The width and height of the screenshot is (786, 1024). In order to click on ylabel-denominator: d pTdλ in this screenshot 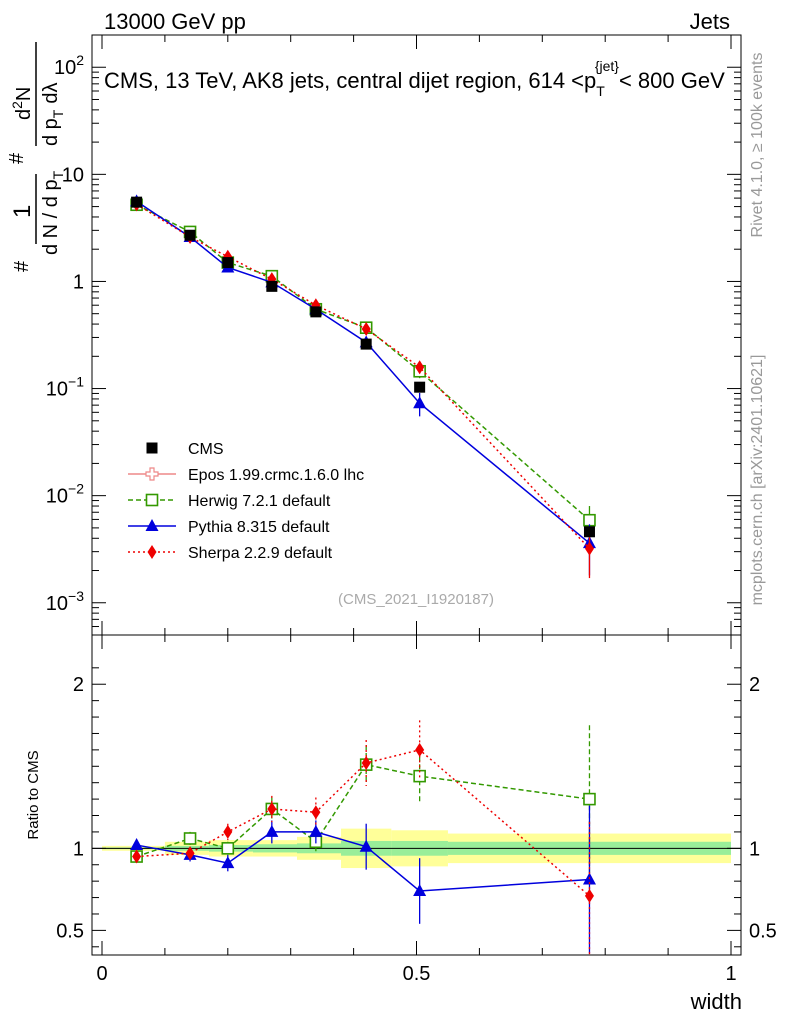, I will do `click(53, 115)`.